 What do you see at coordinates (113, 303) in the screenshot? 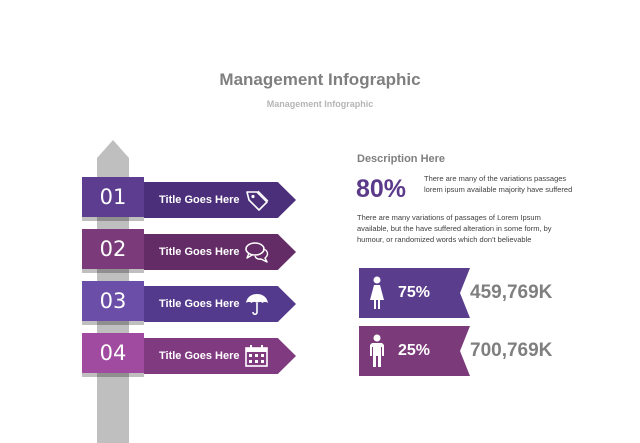
I see `sign-number: 03` at bounding box center [113, 303].